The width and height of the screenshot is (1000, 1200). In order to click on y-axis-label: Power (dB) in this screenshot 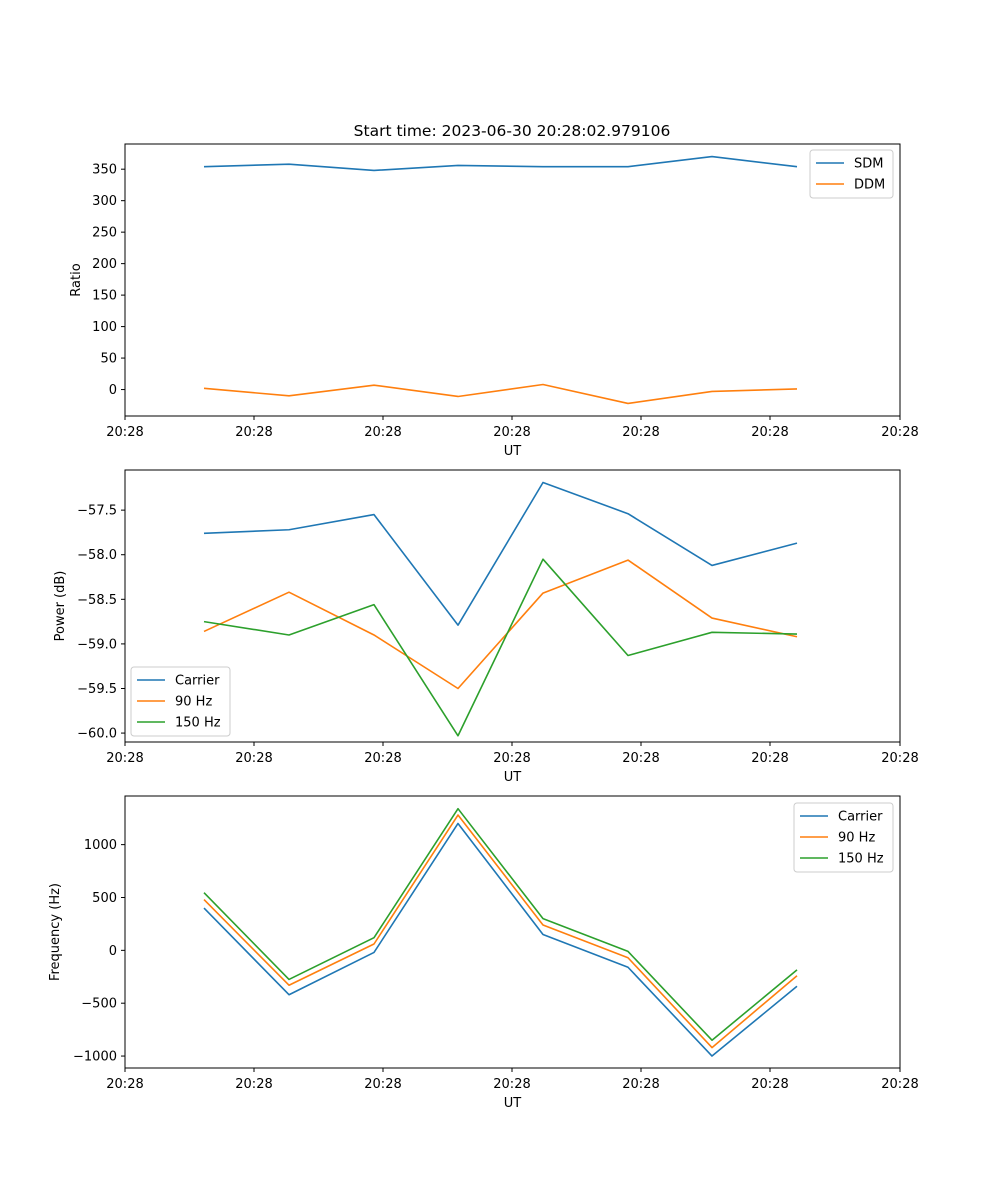, I will do `click(60, 606)`.